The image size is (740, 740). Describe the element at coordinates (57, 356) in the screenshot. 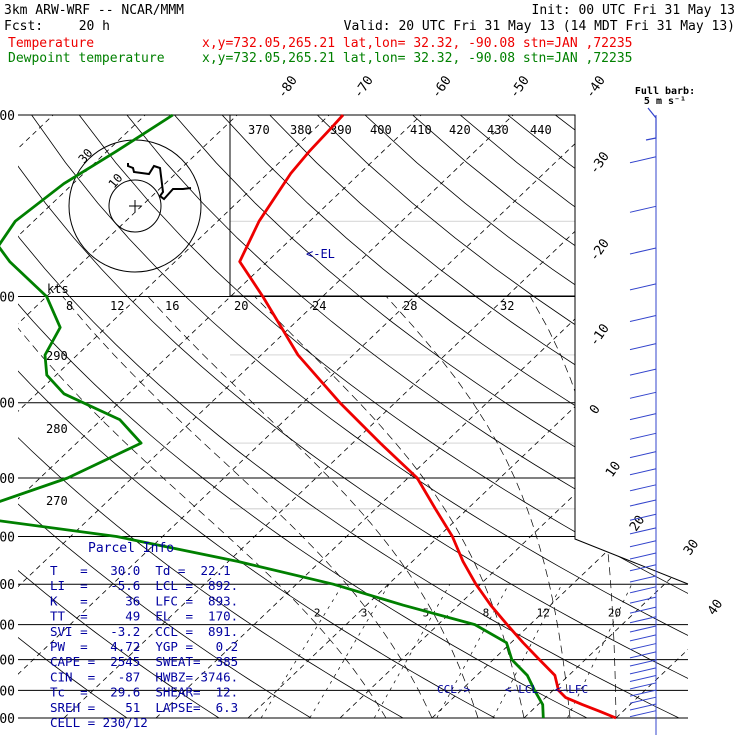

I see `theta-label: 290` at that location.